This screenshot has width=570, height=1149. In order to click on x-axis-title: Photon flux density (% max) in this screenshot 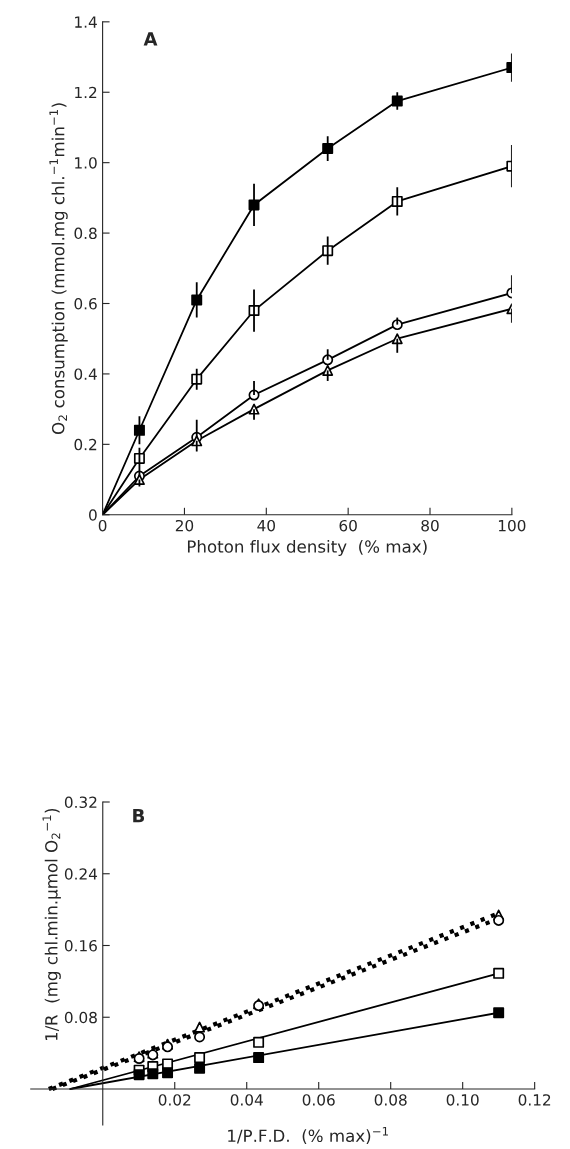, I will do `click(307, 548)`.